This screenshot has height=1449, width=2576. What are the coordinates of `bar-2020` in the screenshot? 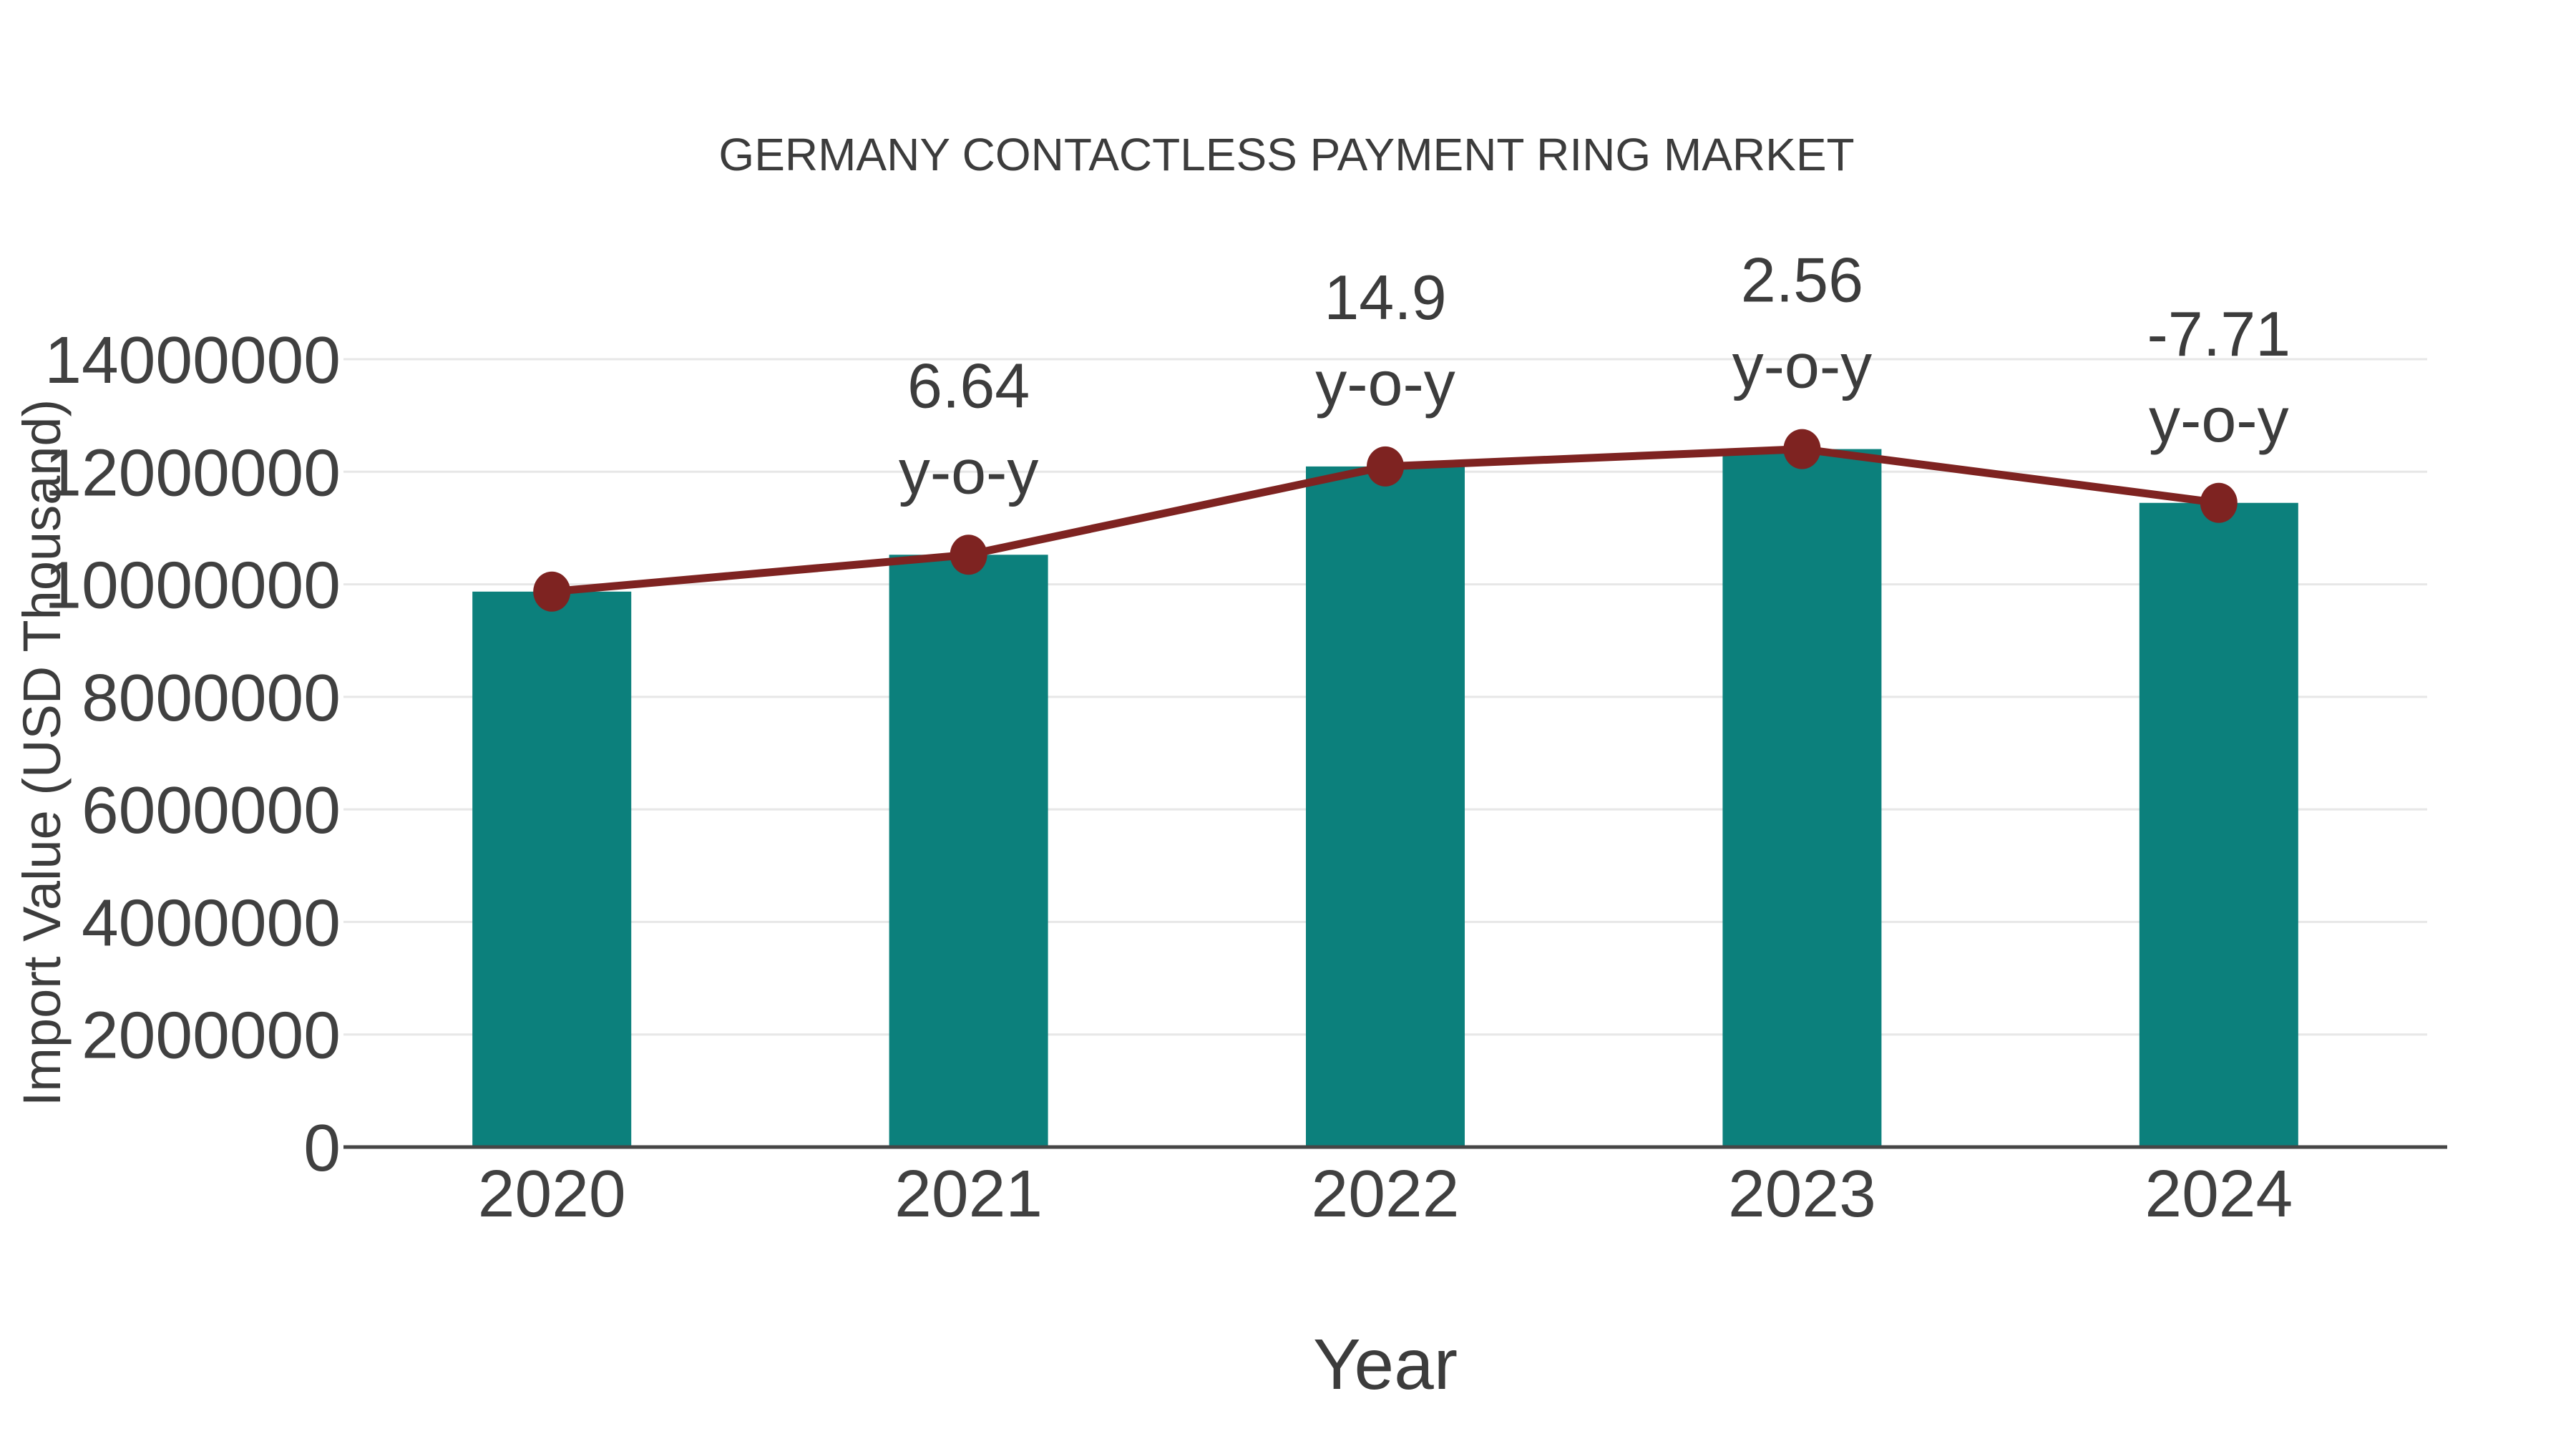 It's located at (552, 869).